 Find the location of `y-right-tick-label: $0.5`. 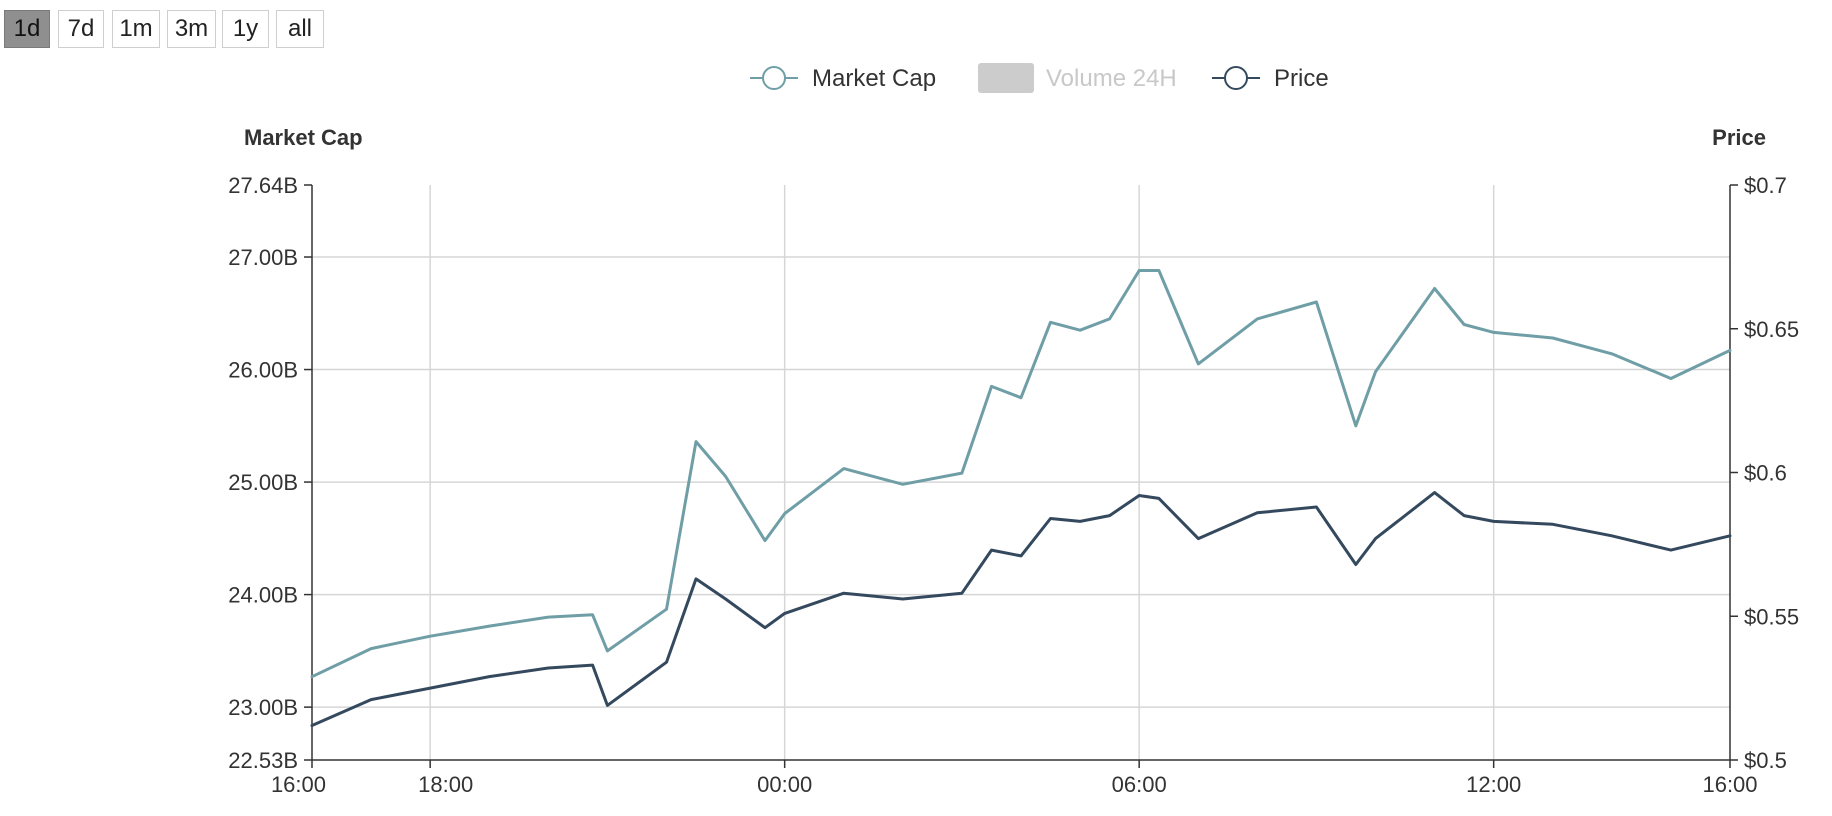

y-right-tick-label: $0.5 is located at coordinates (1765, 760).